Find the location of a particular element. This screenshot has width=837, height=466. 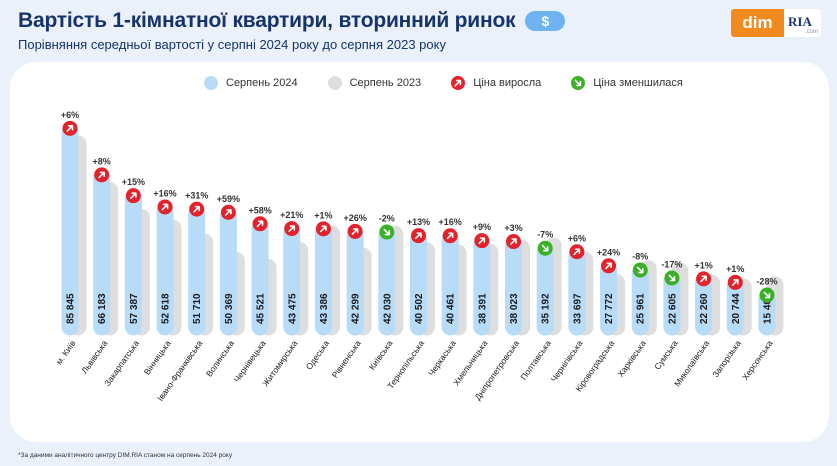

bar-value-label: 25 961 is located at coordinates (641, 308).